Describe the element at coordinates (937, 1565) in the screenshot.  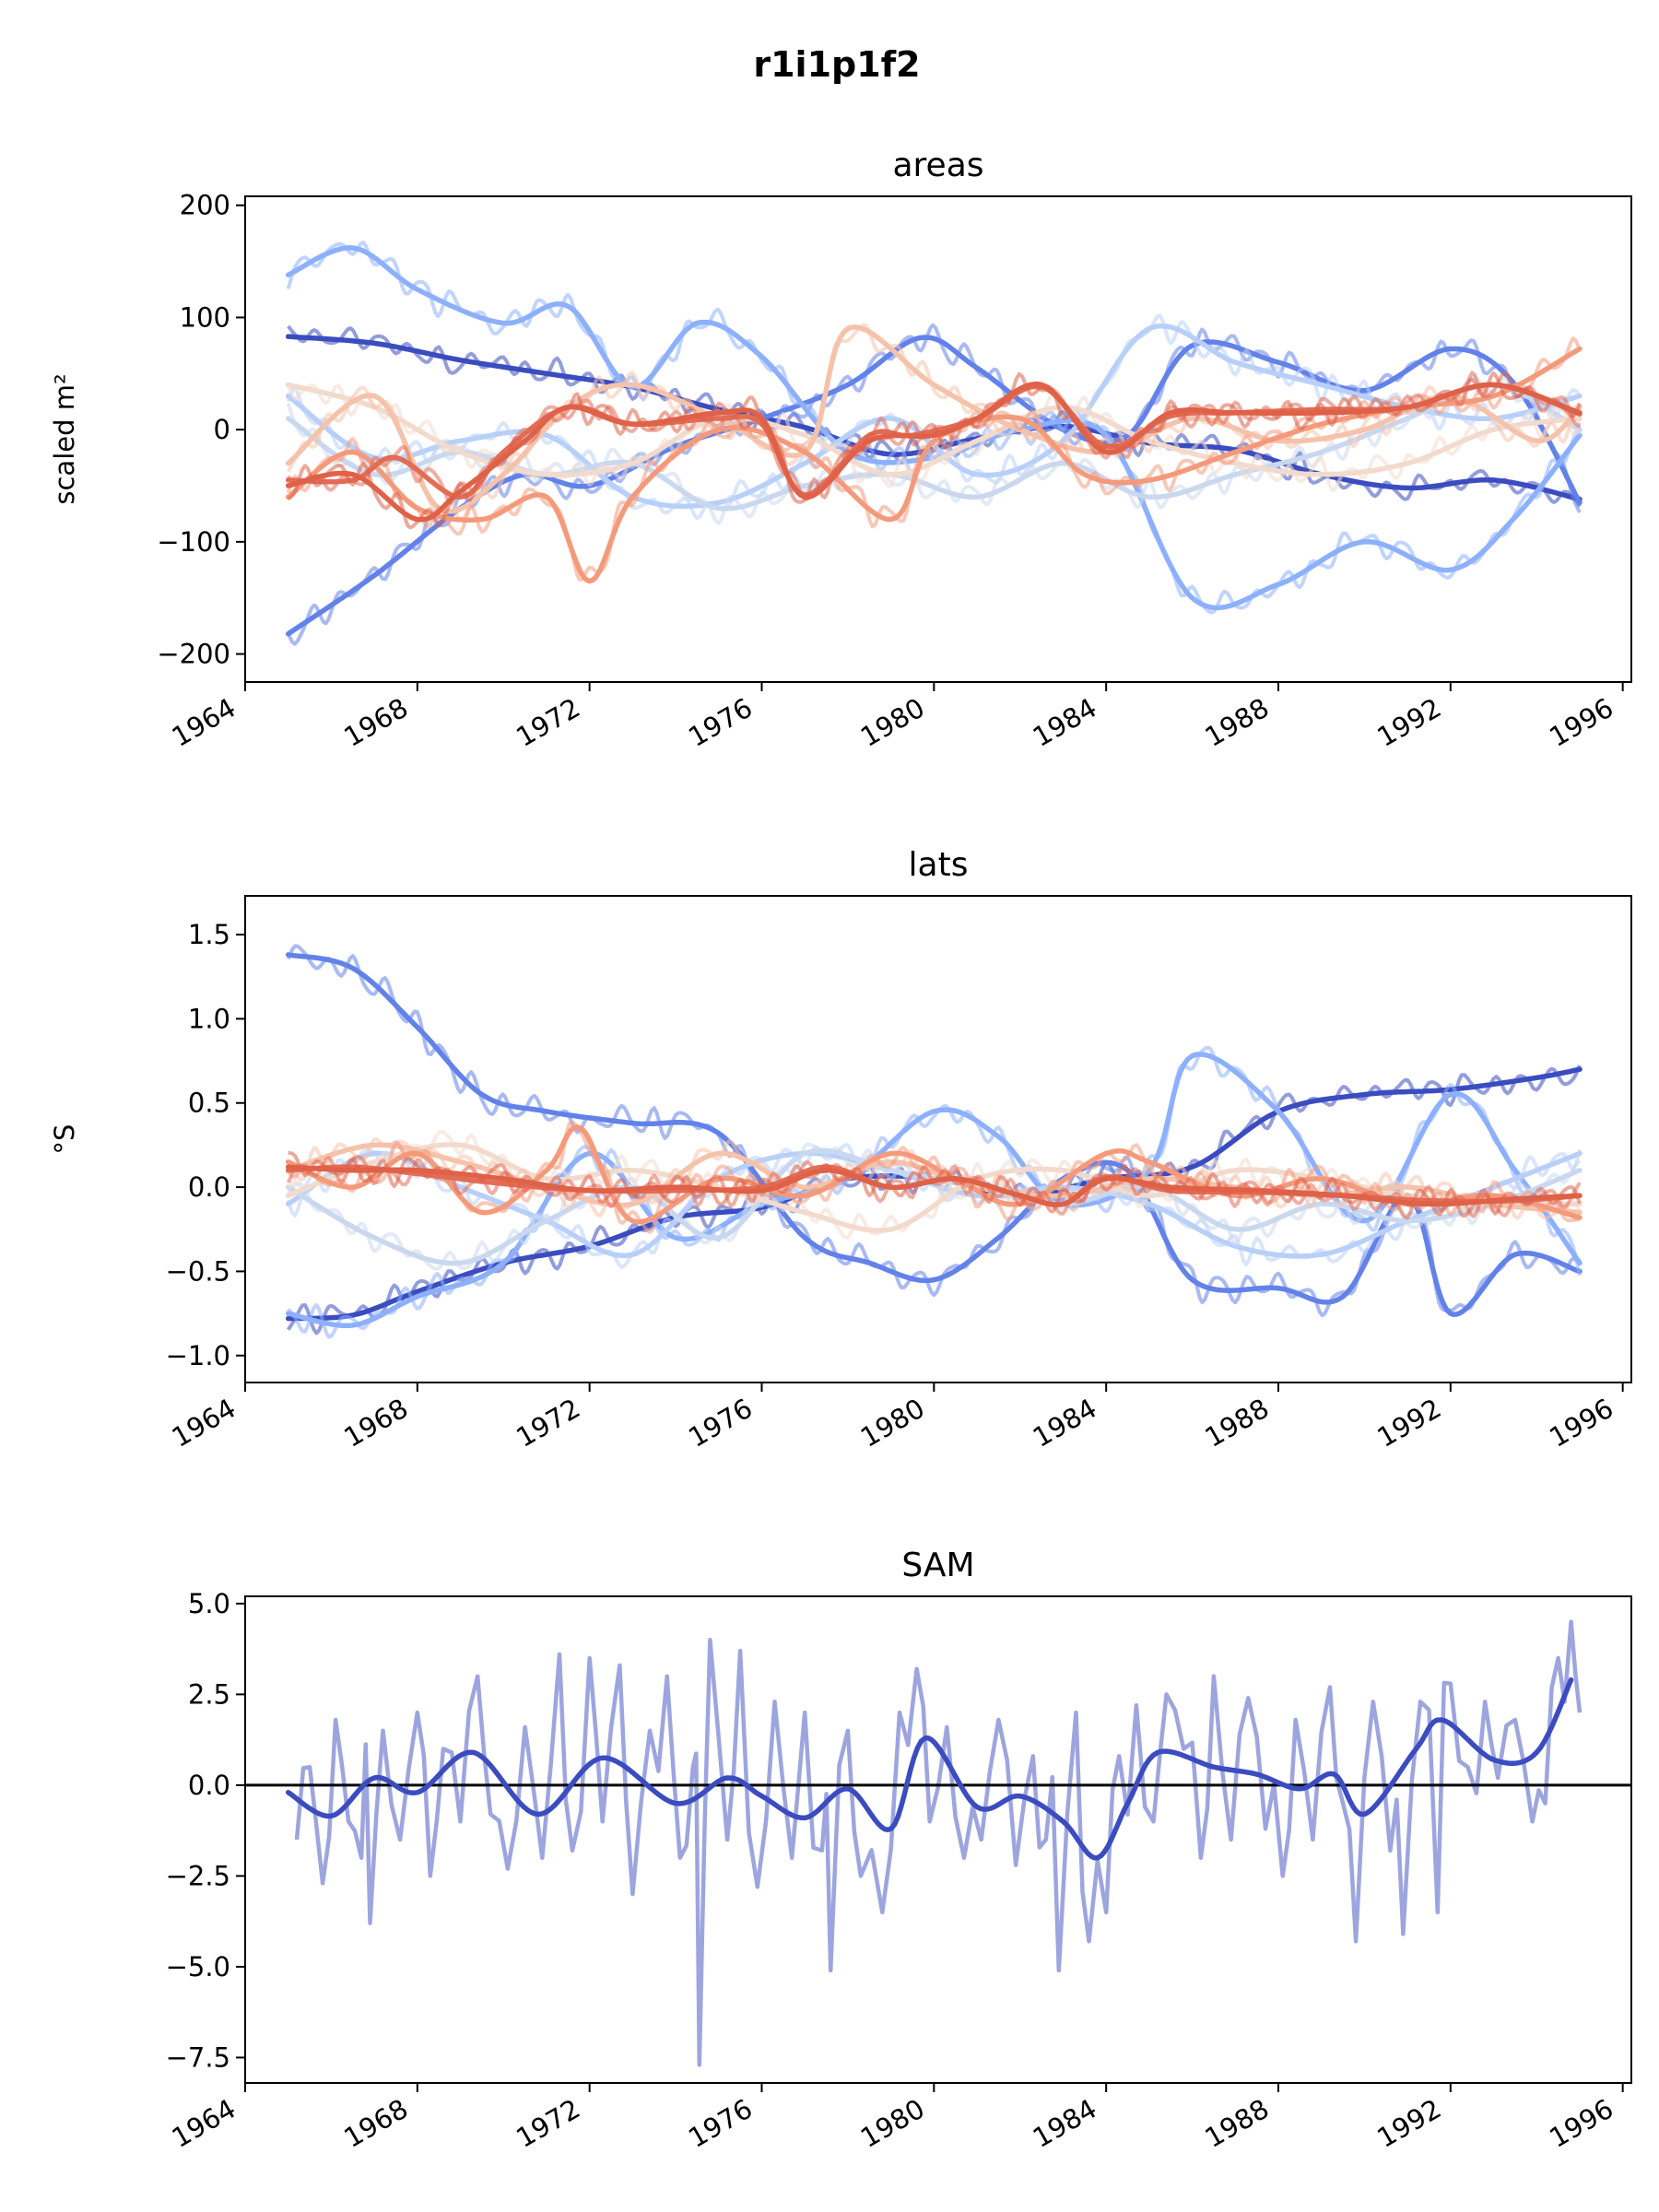
I see `panel-title: SAM` at that location.